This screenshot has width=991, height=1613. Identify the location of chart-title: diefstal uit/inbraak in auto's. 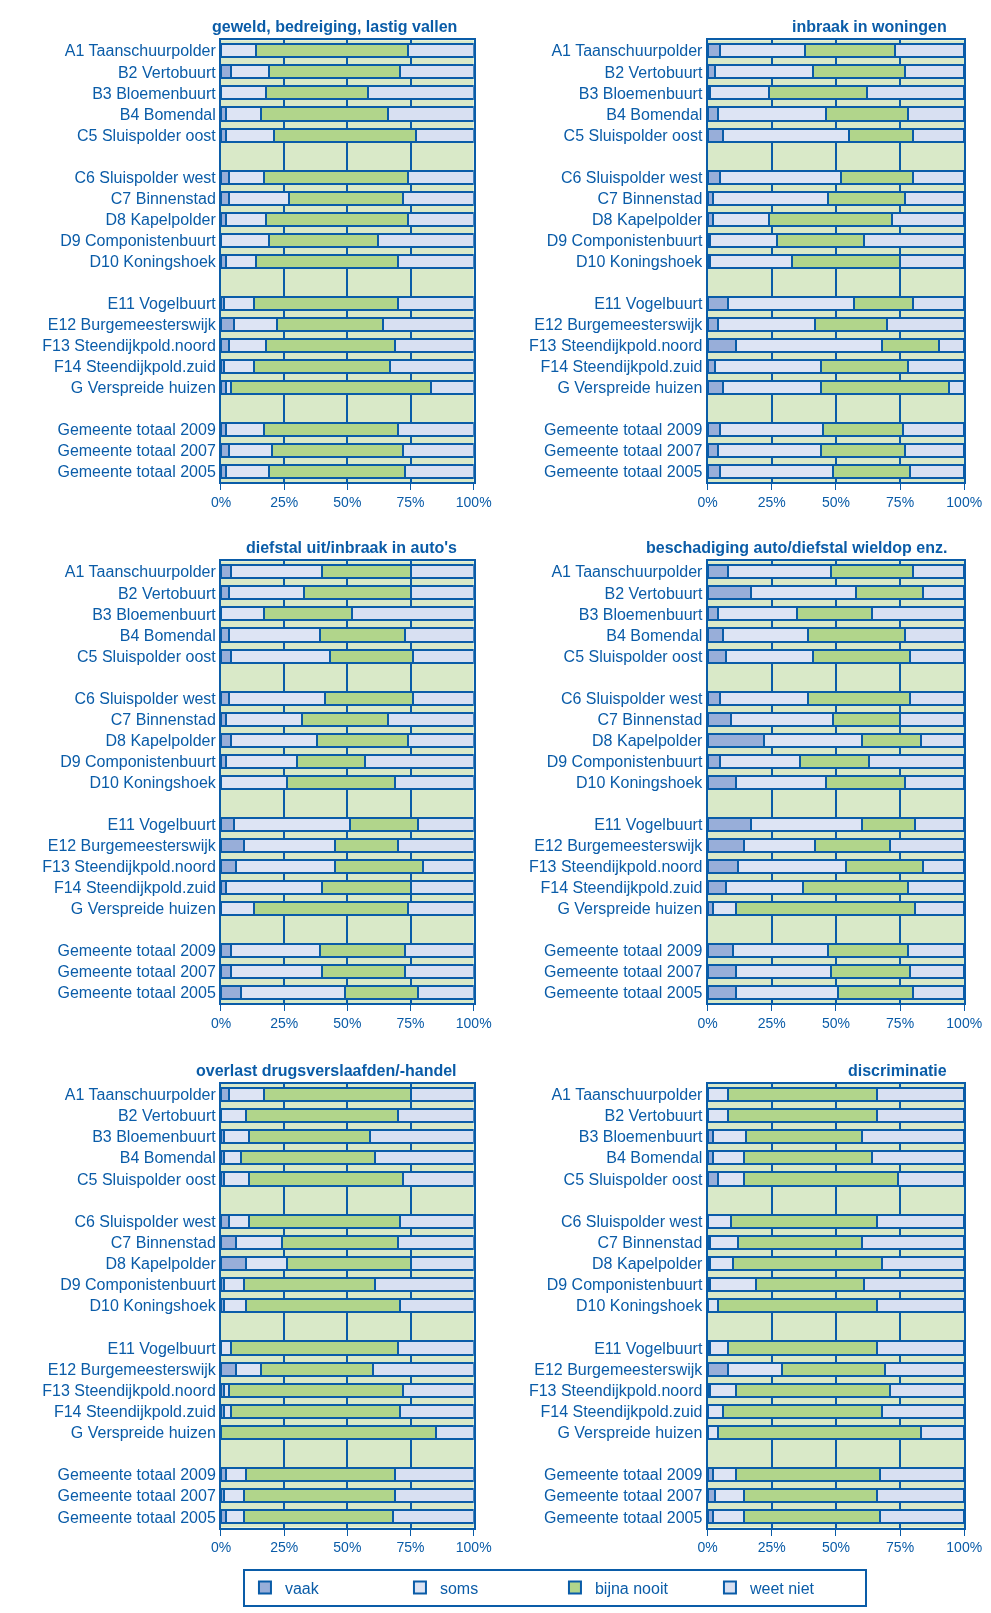
(352, 547).